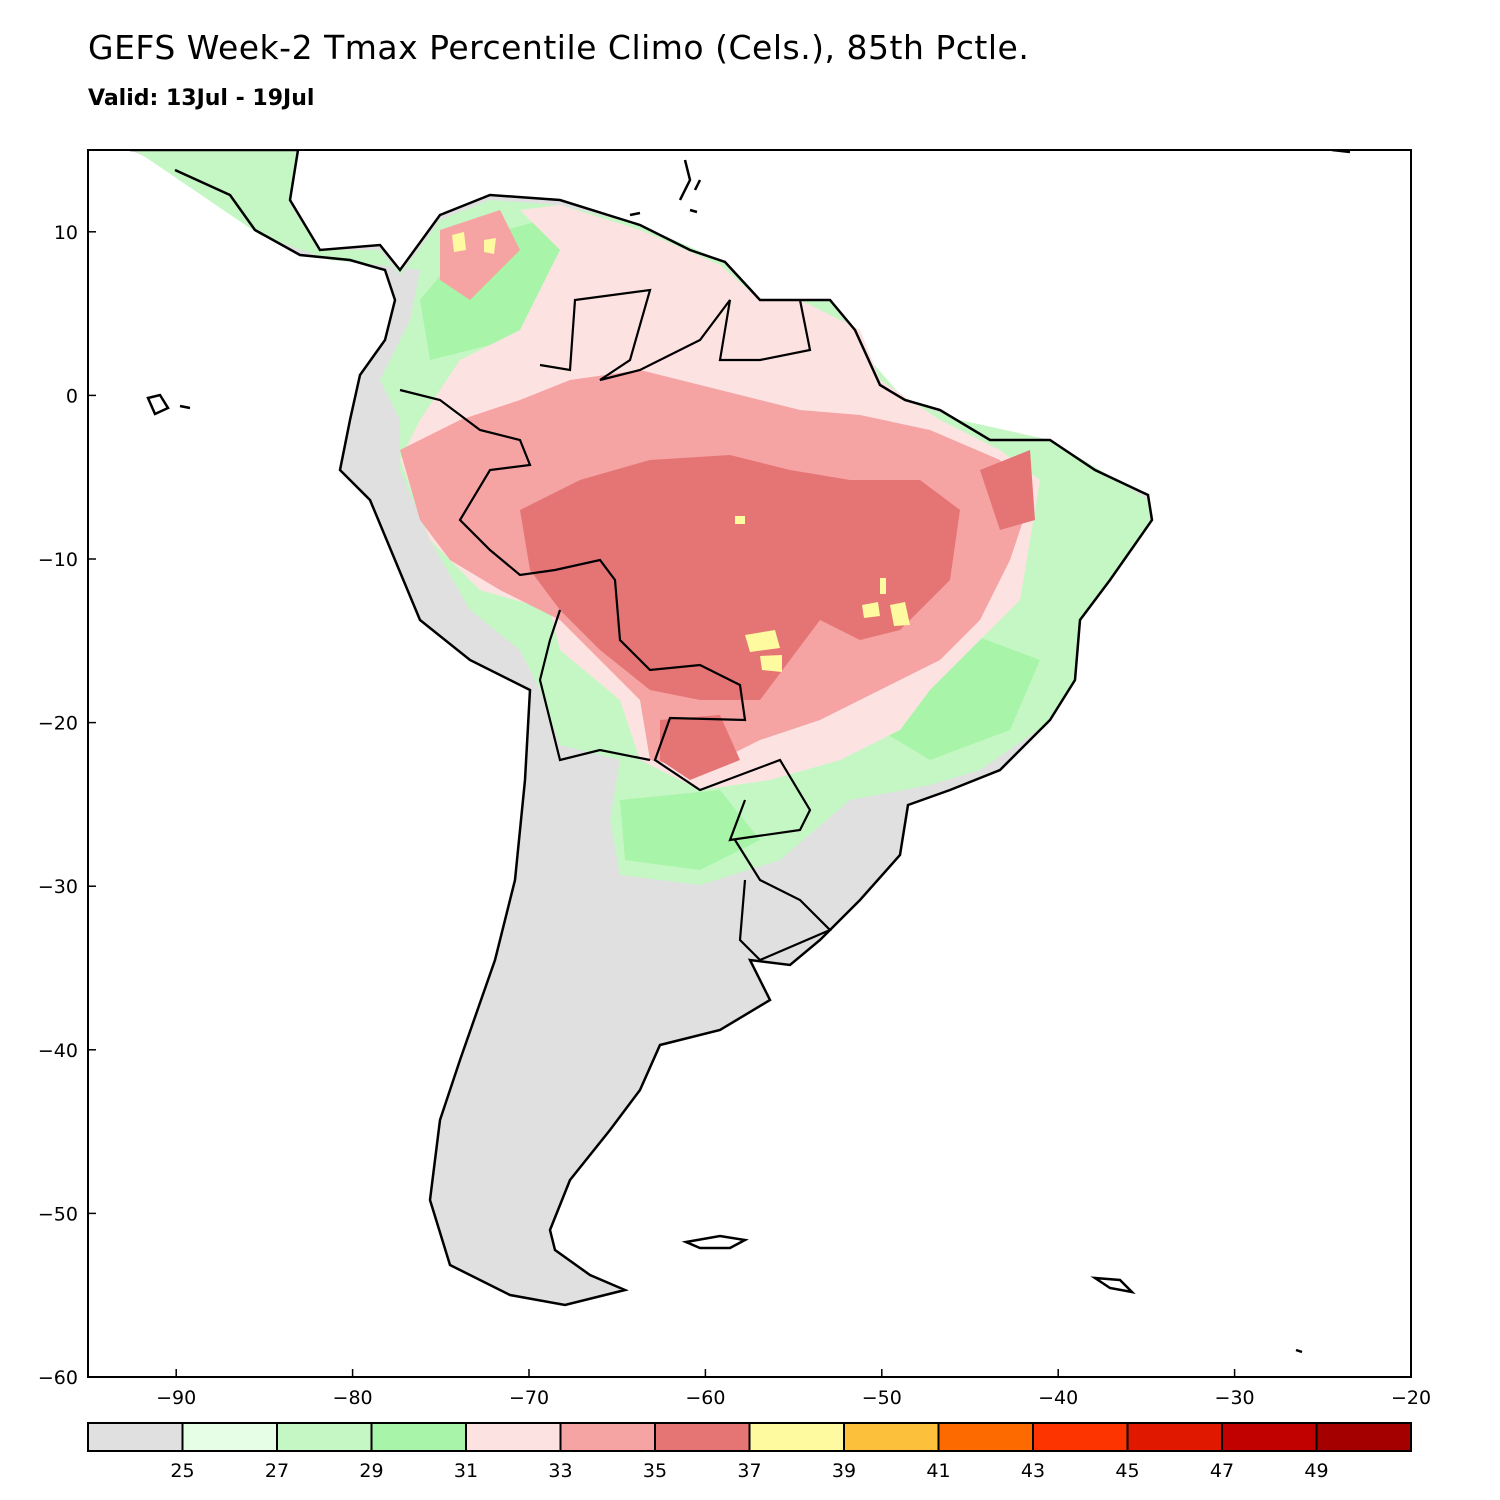 The height and width of the screenshot is (1500, 1500). What do you see at coordinates (58, 1214) in the screenshot?
I see `lat-tick-label: −50` at bounding box center [58, 1214].